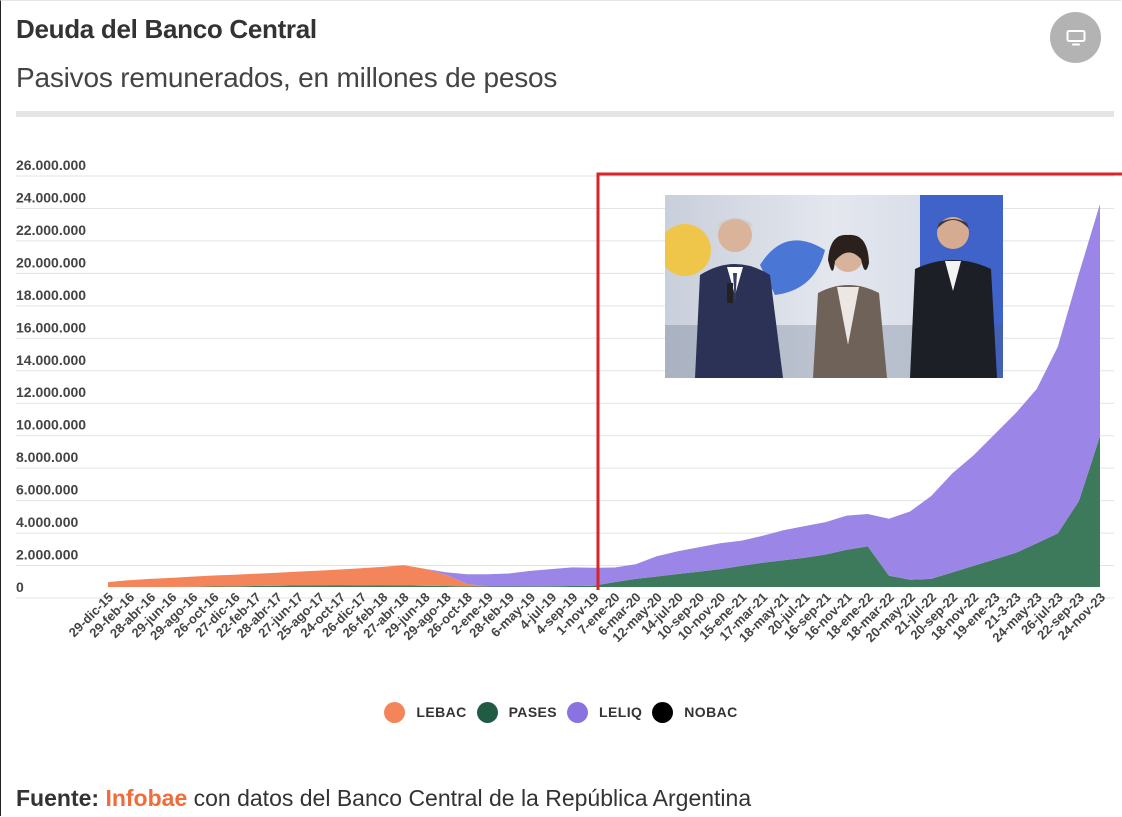 The image size is (1122, 817). What do you see at coordinates (561, 712) in the screenshot?
I see `chart-legend: LEBAC PASES LELIQ NOBAC` at bounding box center [561, 712].